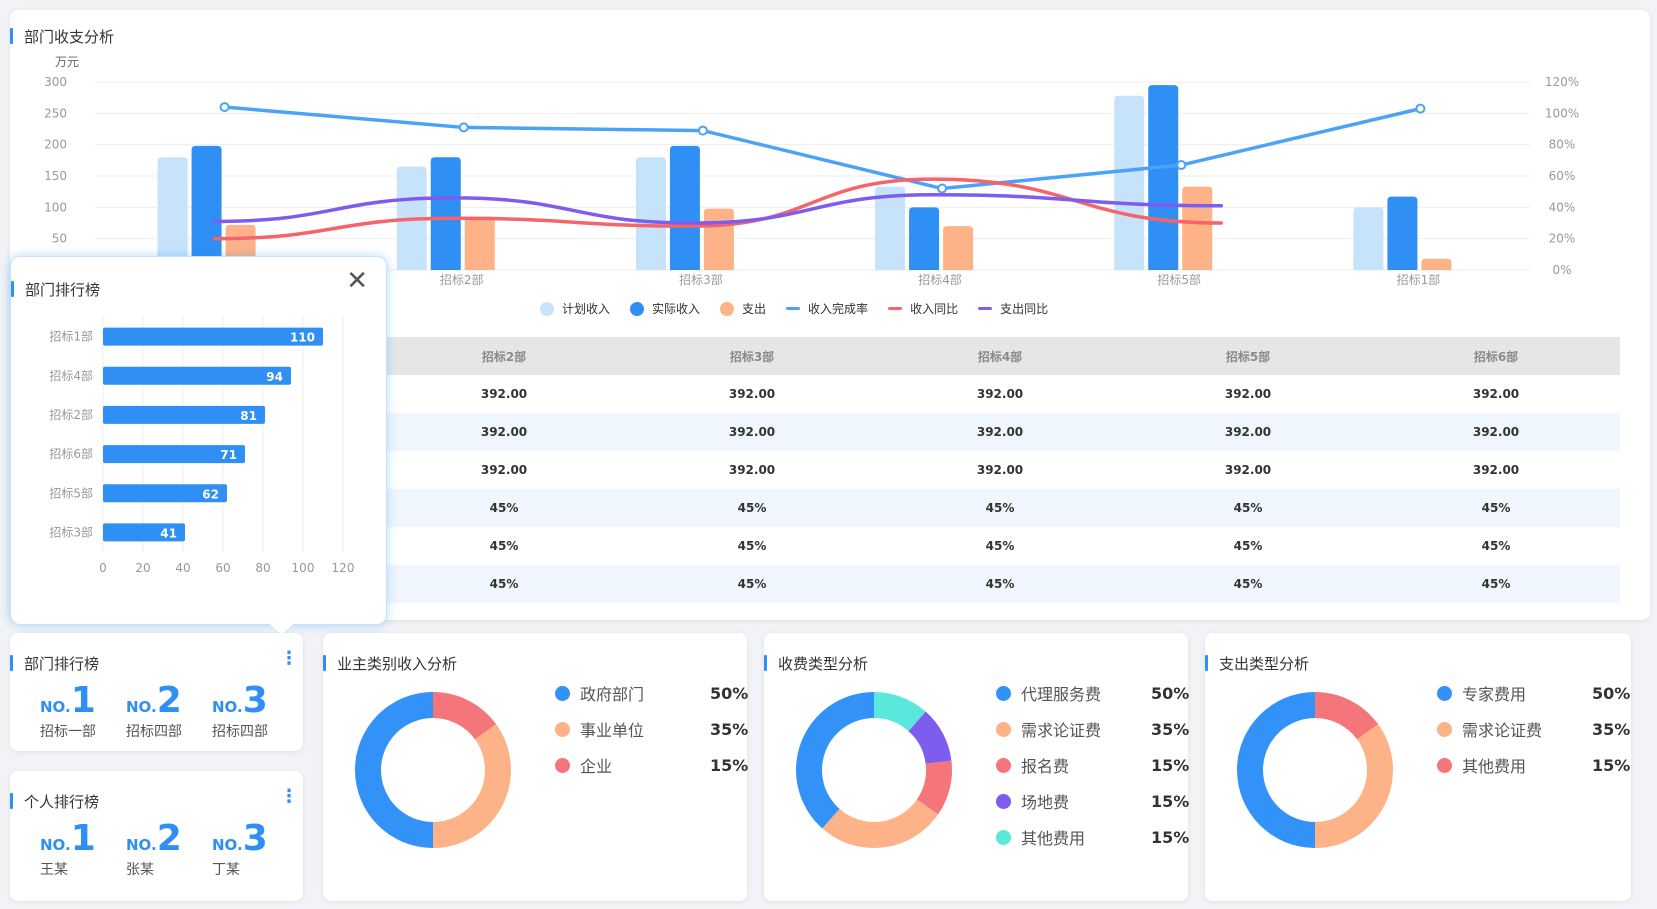 The image size is (1657, 909). I want to click on bar-value-label: 62, so click(210, 494).